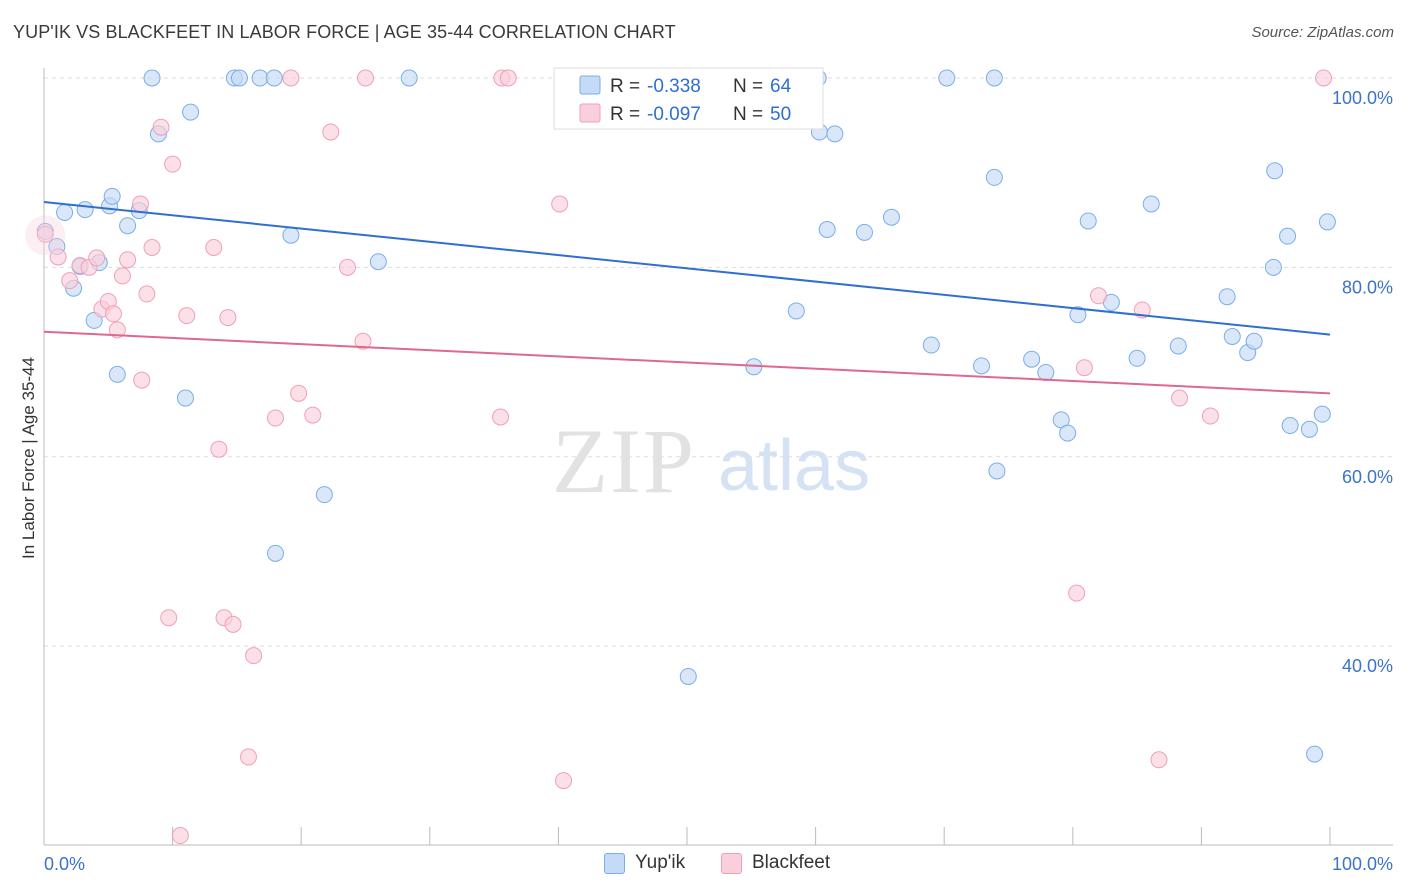 The height and width of the screenshot is (892, 1406). I want to click on point-cluster-blackfeet, so click(45, 235).